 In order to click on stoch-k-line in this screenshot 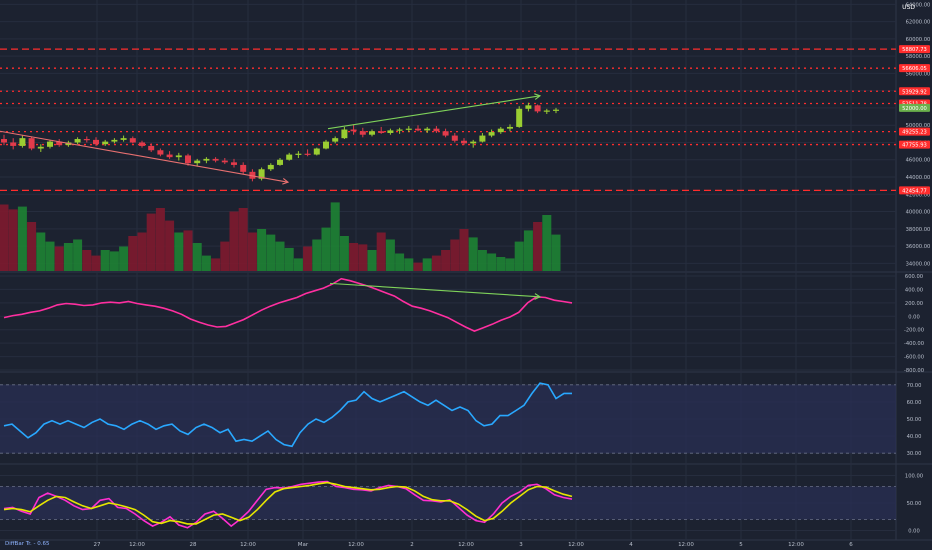, I will do `click(288, 504)`.